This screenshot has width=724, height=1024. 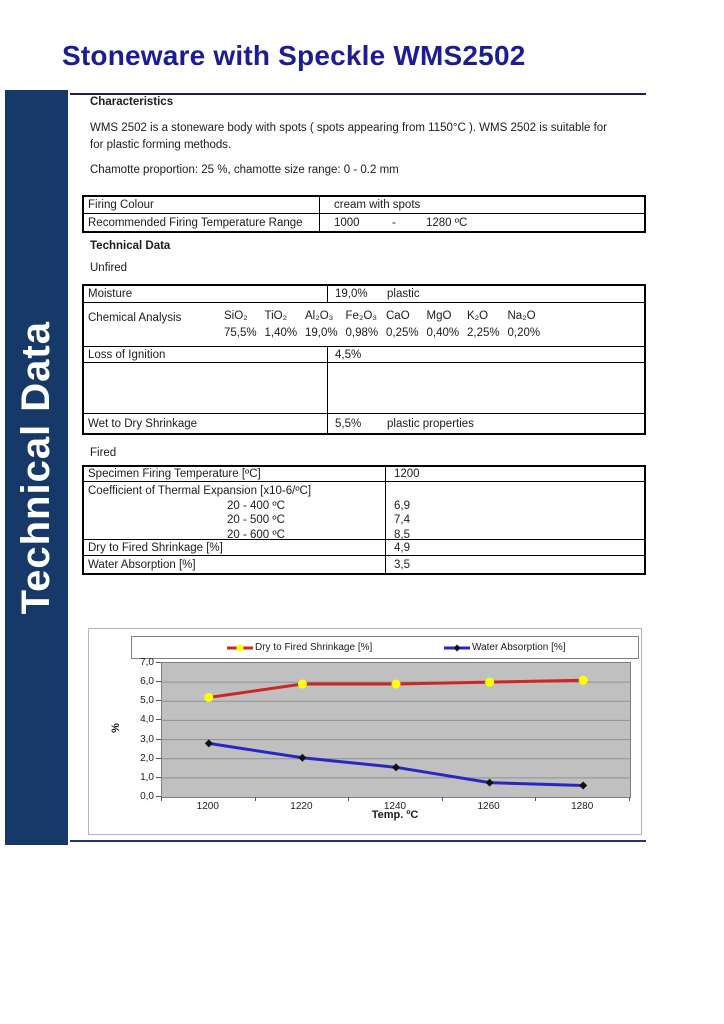 I want to click on firing-range-value: 1000 - 1280 ºC, so click(x=393, y=222).